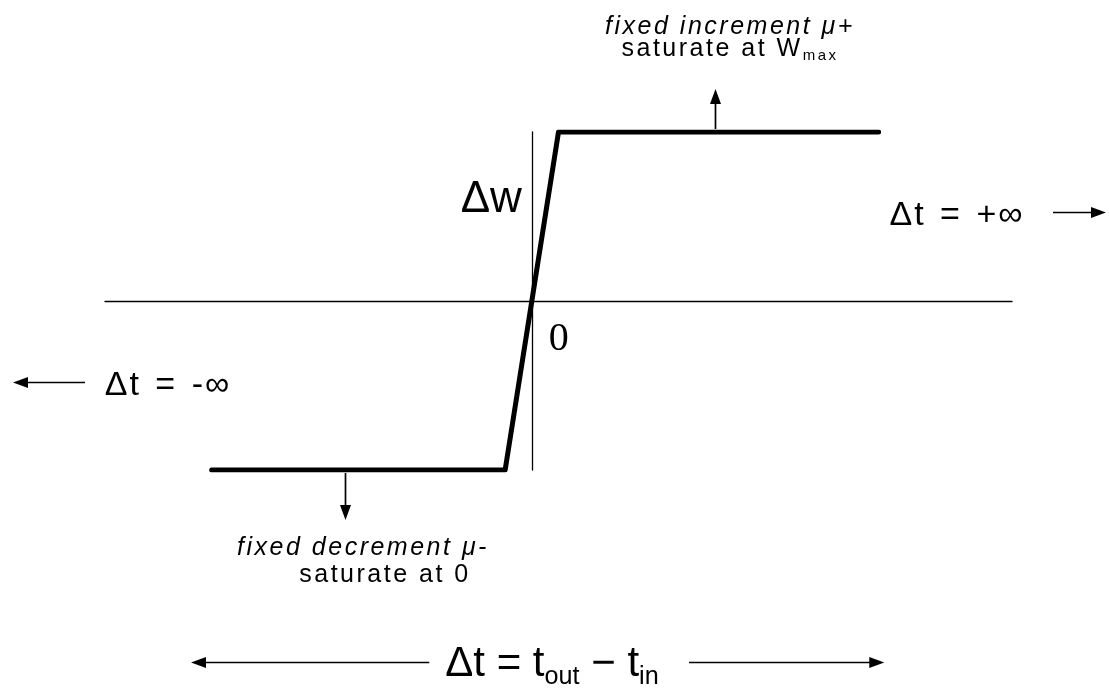  What do you see at coordinates (491, 196) in the screenshot?
I see `y-axis-title: Δw` at bounding box center [491, 196].